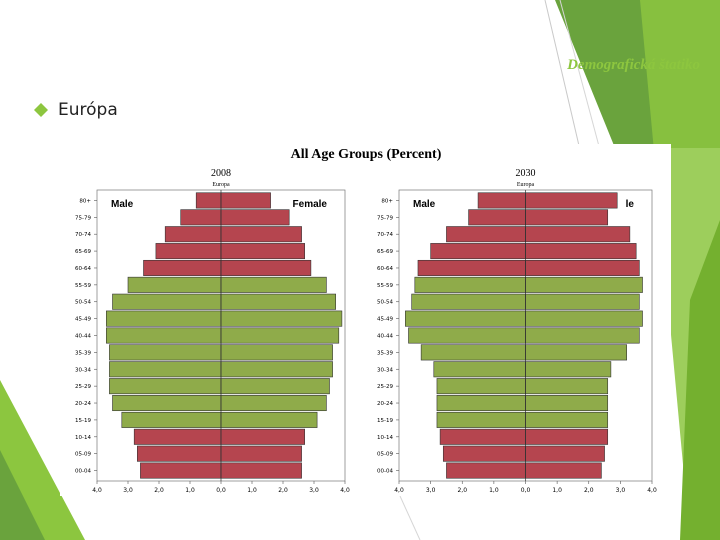 The image size is (720, 540). What do you see at coordinates (83, 421) in the screenshot?
I see `age-group-label: 15-19` at bounding box center [83, 421].